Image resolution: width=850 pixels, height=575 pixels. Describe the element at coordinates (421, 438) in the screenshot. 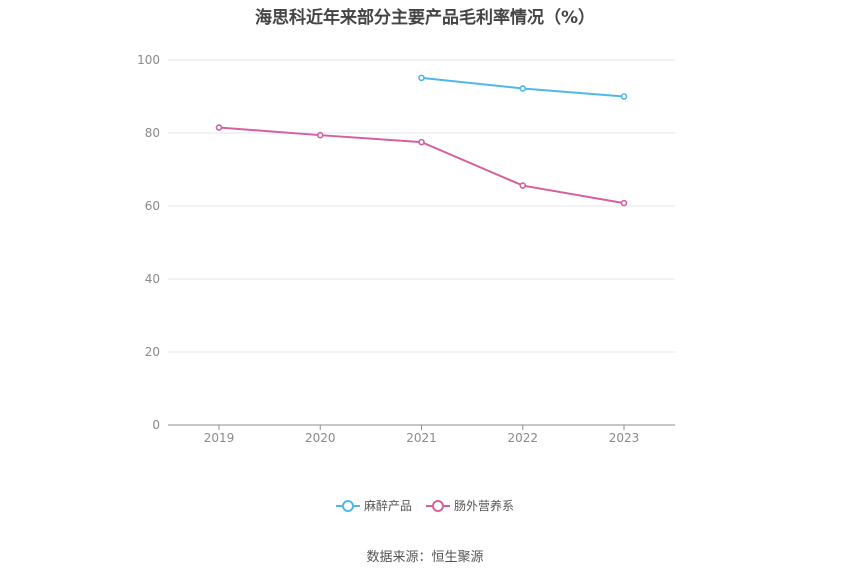

I see `x-tick-label: 2021` at that location.